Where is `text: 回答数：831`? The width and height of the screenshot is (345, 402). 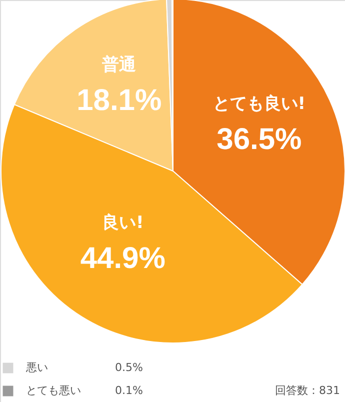 text: 回答数：831 is located at coordinates (307, 390).